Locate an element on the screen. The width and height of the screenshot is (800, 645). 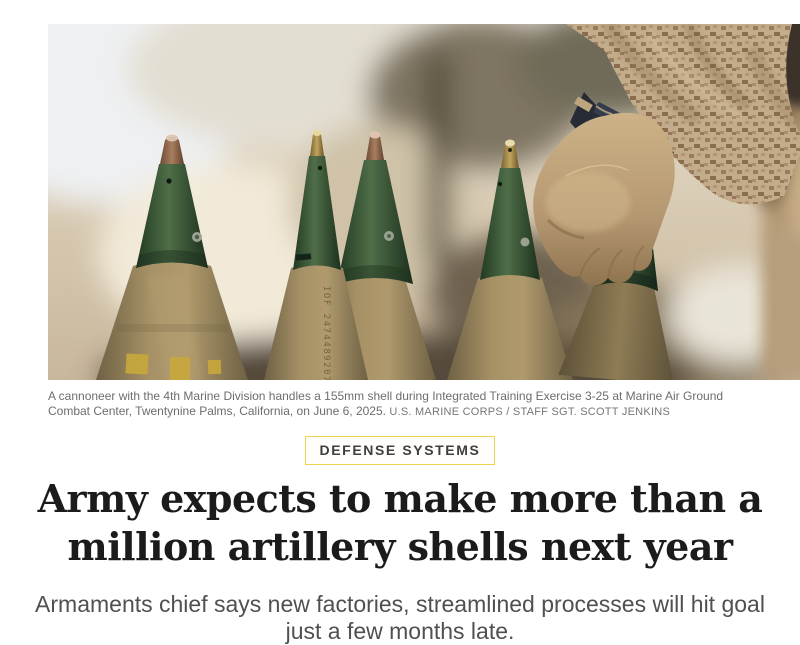
category-tag-link: DEFENSE SYSTEMS is located at coordinates (400, 450).